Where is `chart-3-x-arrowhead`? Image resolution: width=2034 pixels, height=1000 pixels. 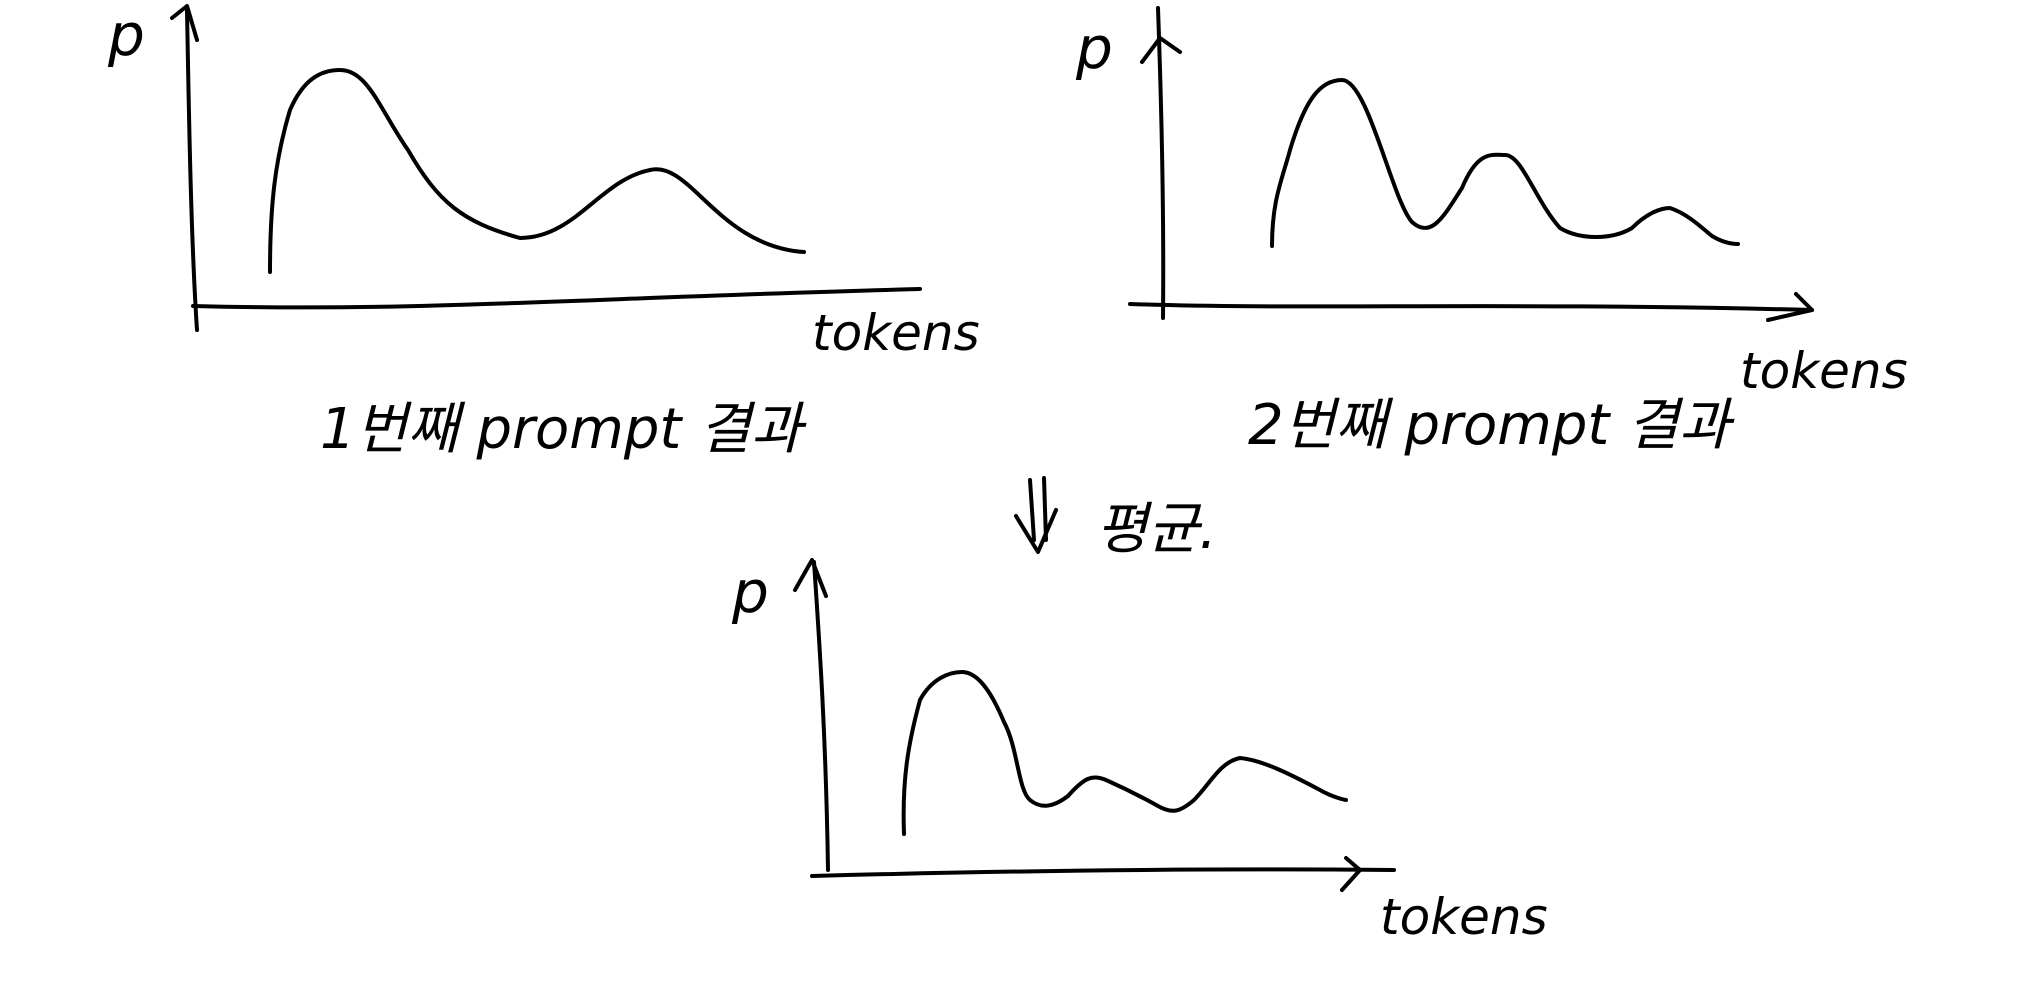
chart-3-x-arrowhead is located at coordinates (1351, 874).